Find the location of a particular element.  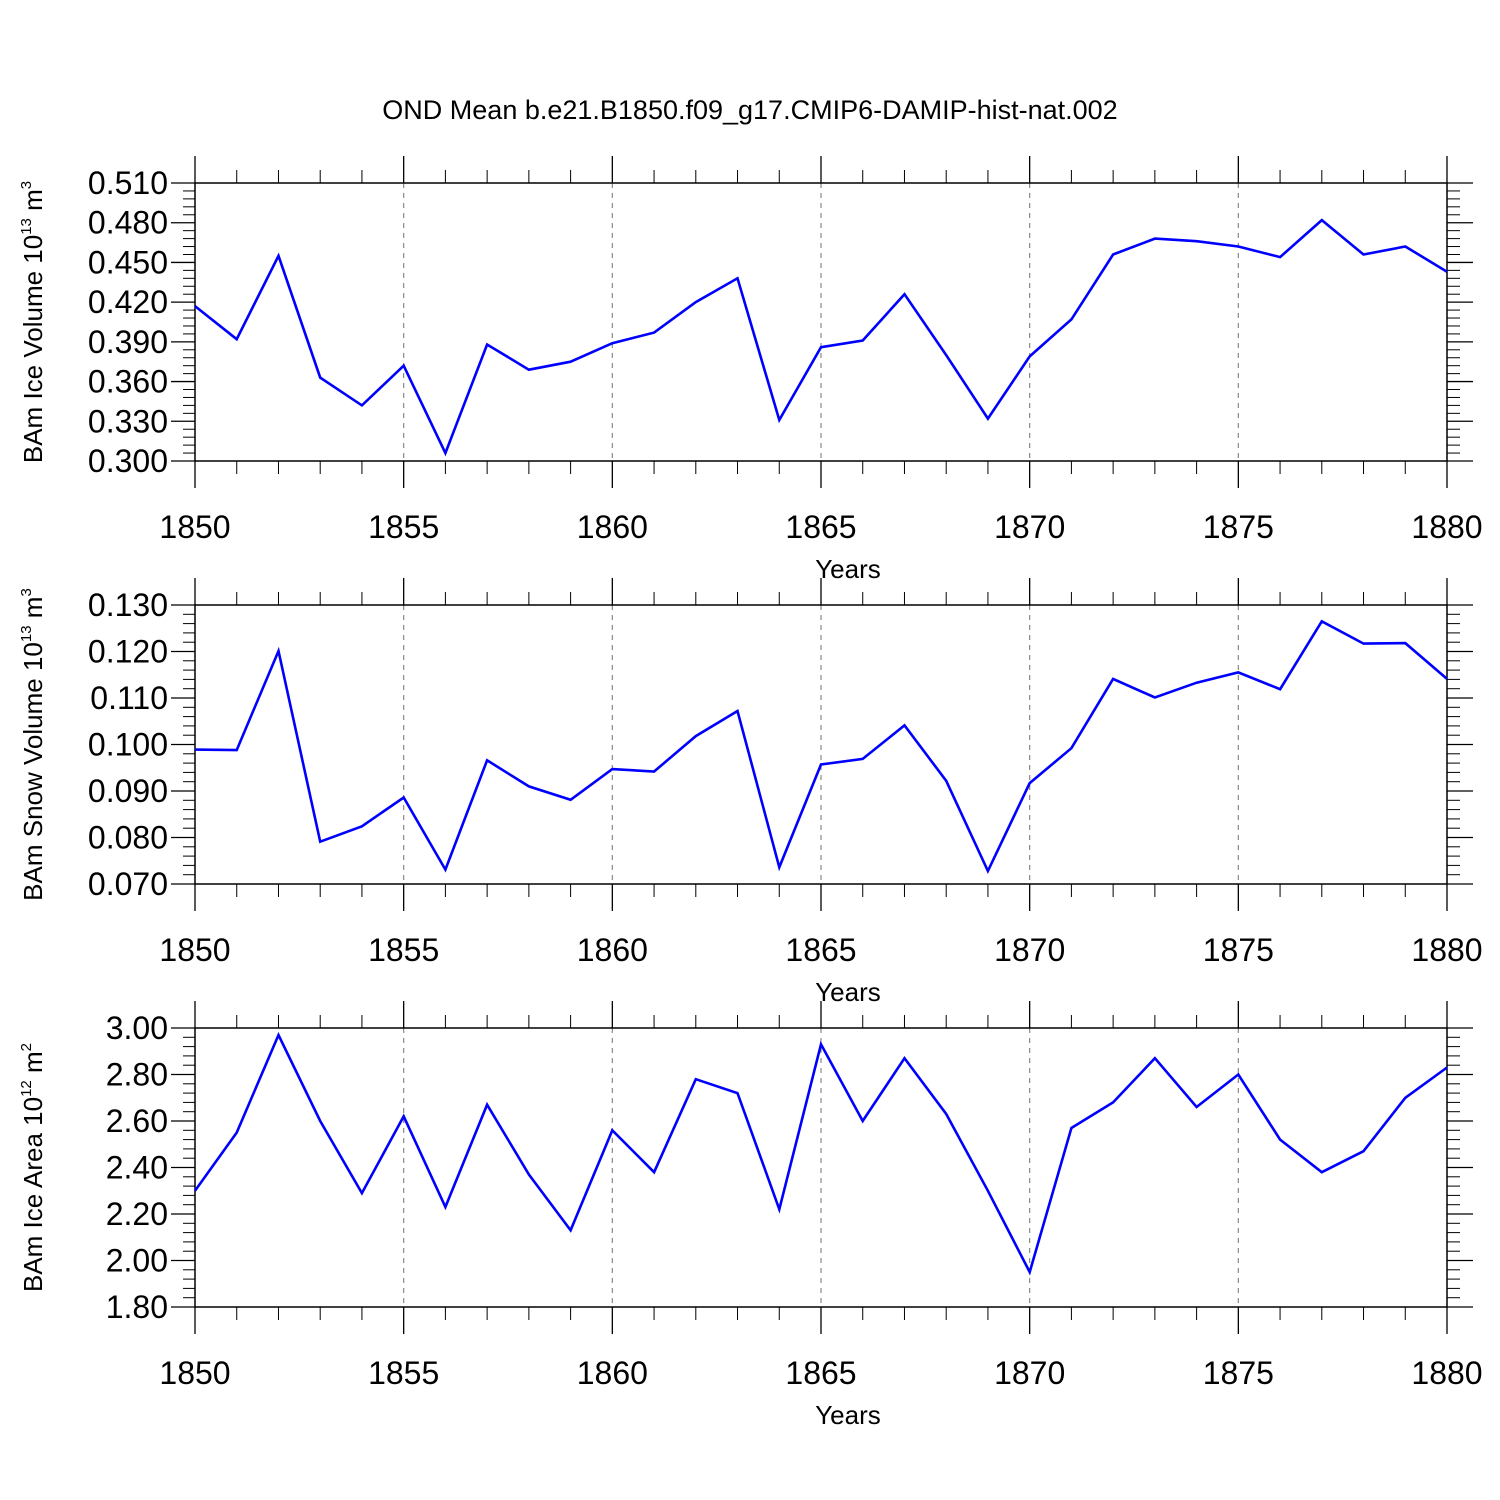

x-tick-label: 1865 is located at coordinates (820, 1373).